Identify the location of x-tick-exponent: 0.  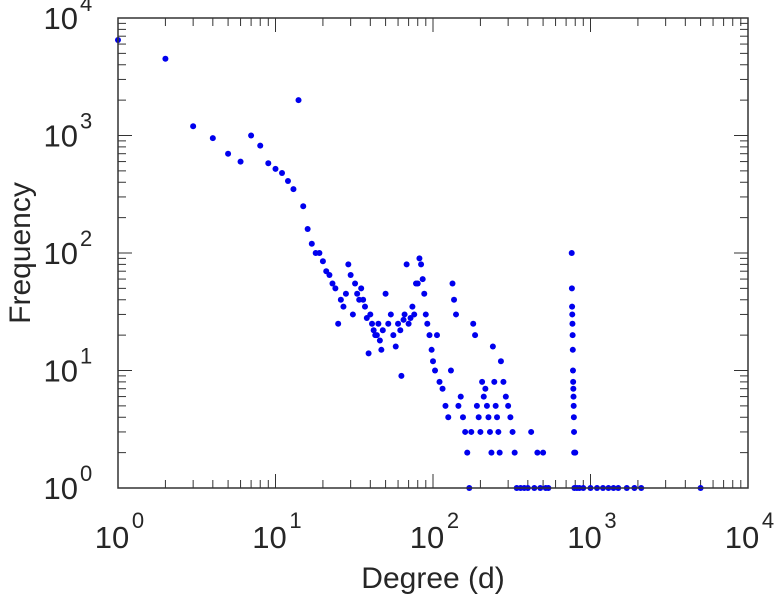
(138, 520).